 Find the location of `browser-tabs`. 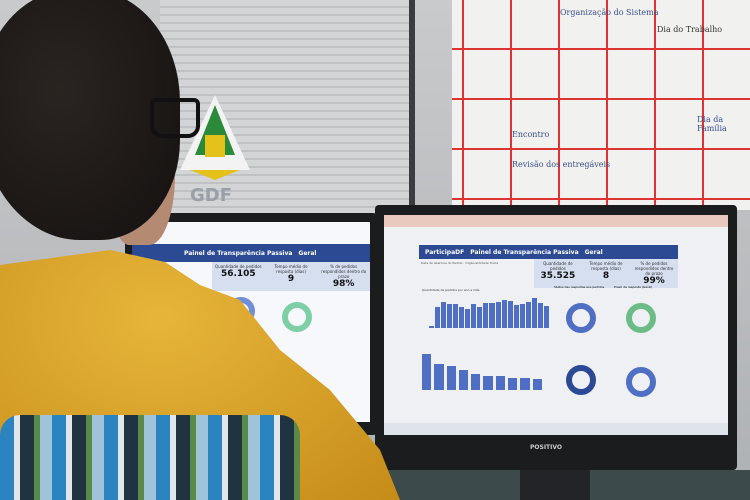

browser-tabs is located at coordinates (556, 221).